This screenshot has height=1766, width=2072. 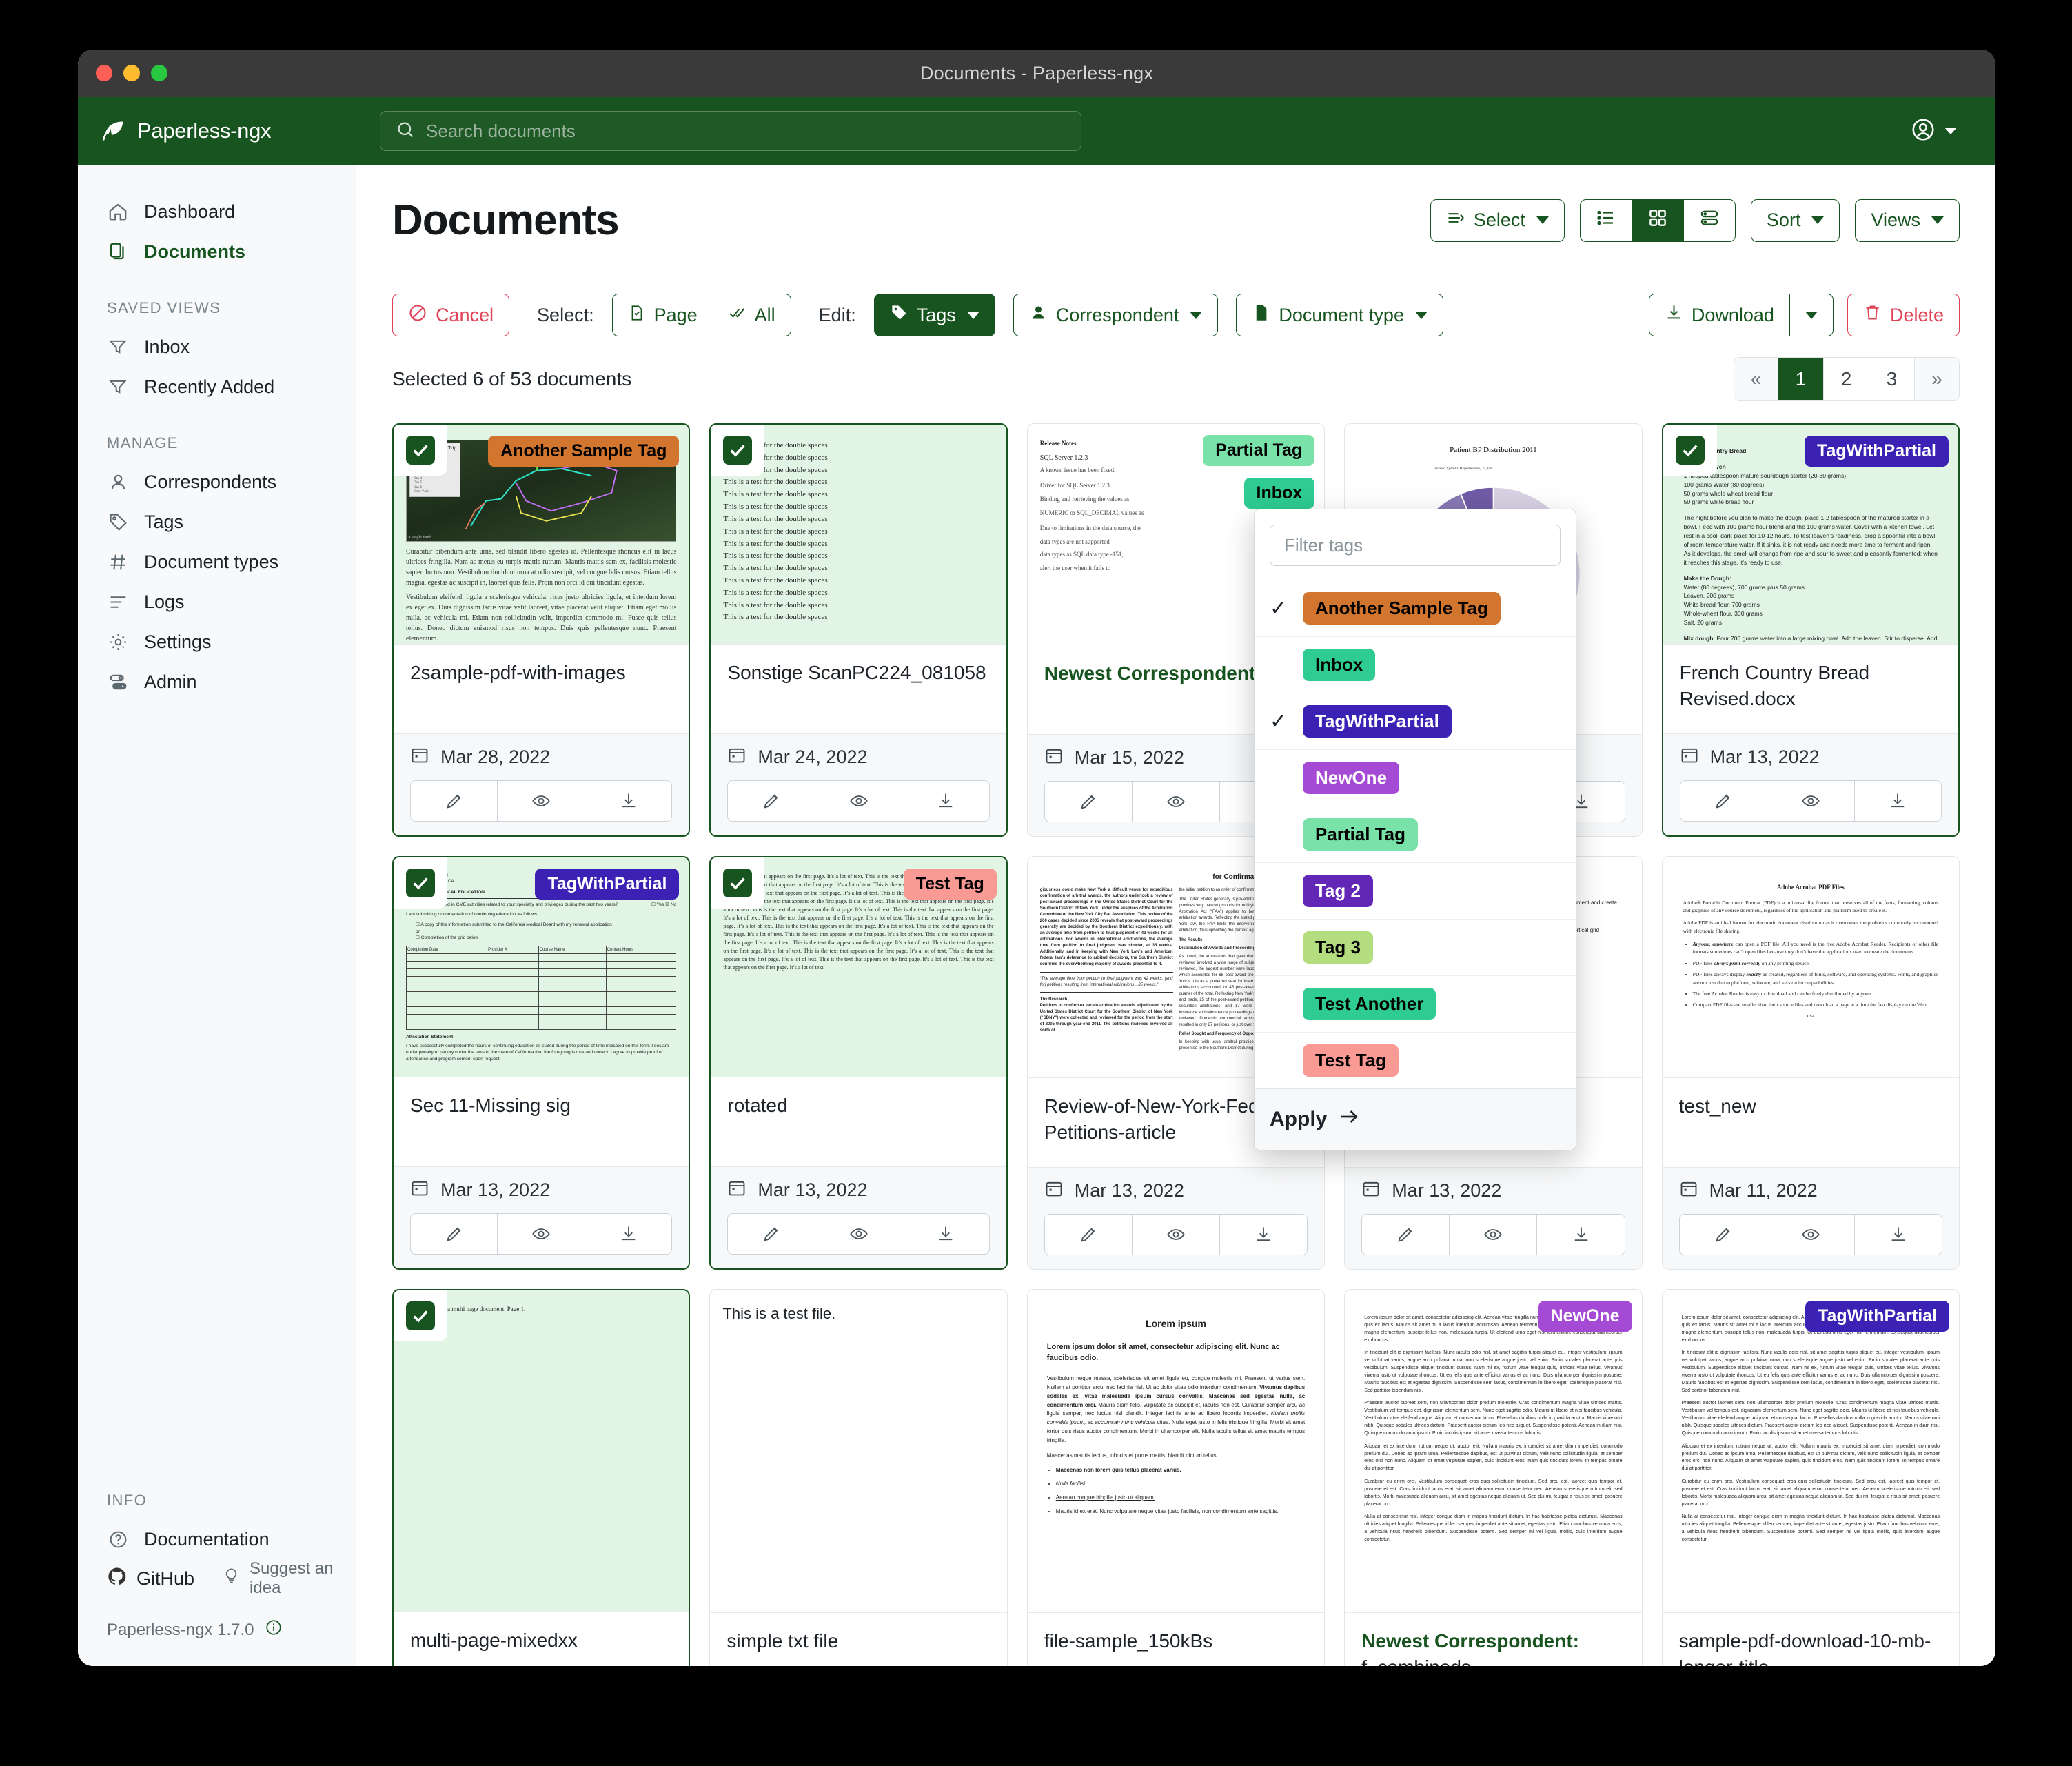 What do you see at coordinates (217, 522) in the screenshot?
I see `sidebar-item-tags: Tags` at bounding box center [217, 522].